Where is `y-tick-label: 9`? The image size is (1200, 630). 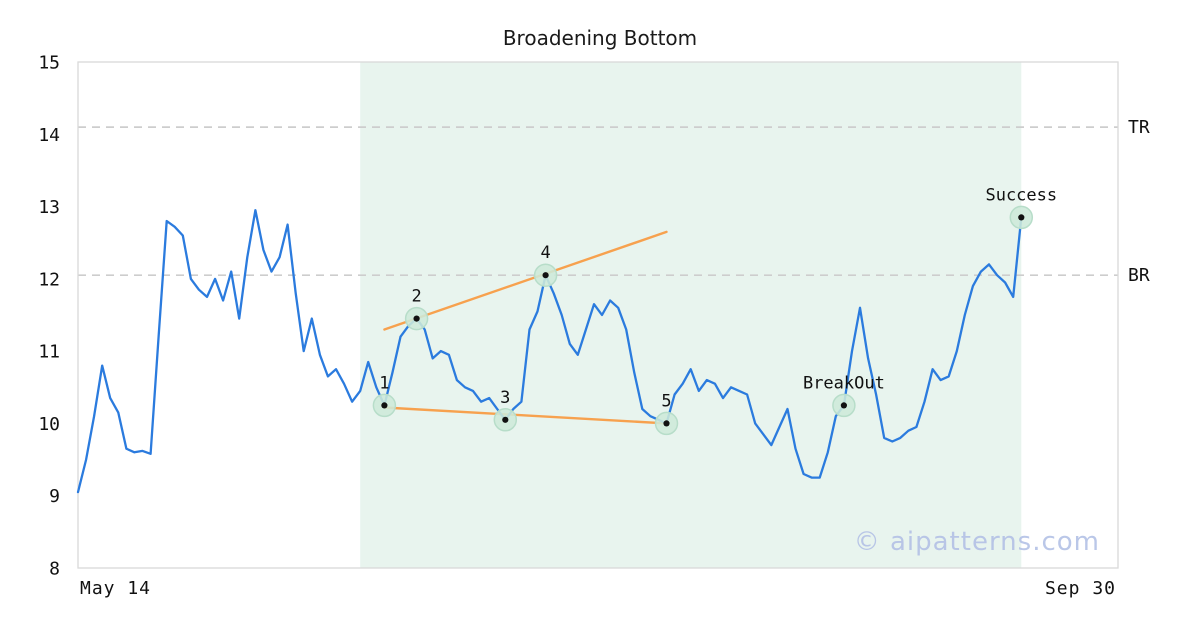 y-tick-label: 9 is located at coordinates (54, 496).